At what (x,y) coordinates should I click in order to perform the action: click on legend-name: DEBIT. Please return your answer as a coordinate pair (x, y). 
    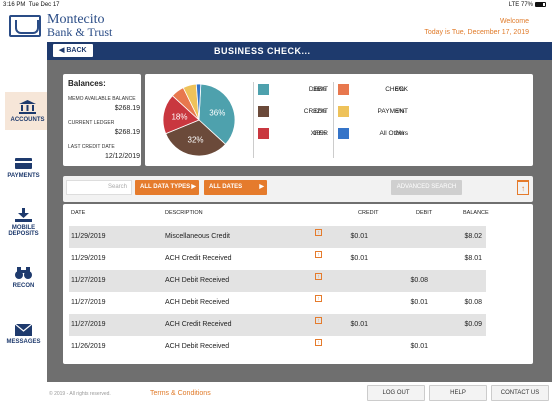
    Looking at the image, I should click on (318, 89).